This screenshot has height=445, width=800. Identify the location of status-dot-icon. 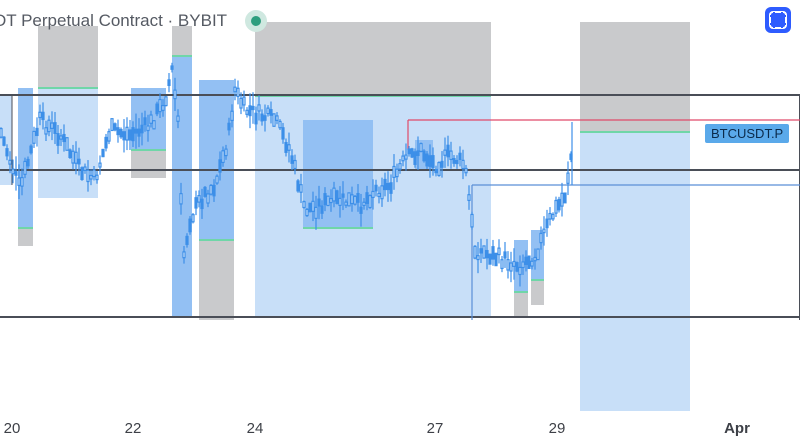
(256, 21).